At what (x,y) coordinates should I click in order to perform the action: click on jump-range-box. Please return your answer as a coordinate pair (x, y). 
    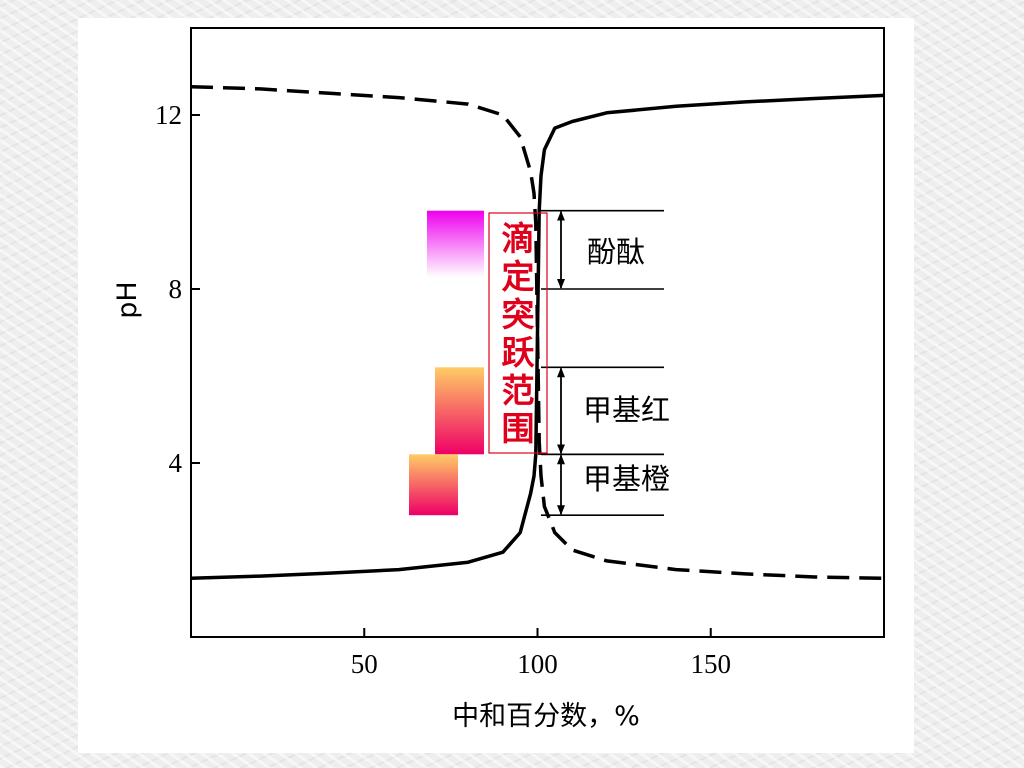
    Looking at the image, I should click on (518, 333).